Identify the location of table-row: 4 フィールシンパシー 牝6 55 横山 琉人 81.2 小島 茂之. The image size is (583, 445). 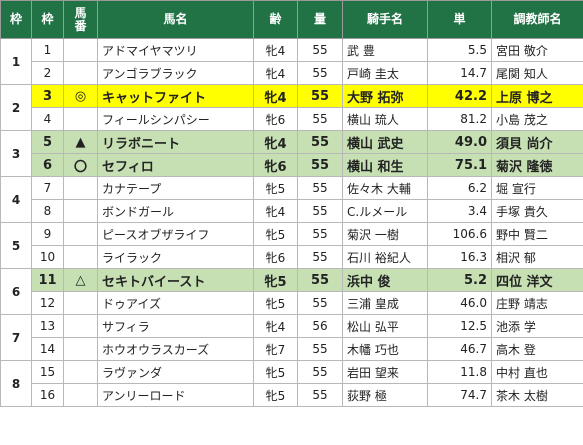
(292, 119).